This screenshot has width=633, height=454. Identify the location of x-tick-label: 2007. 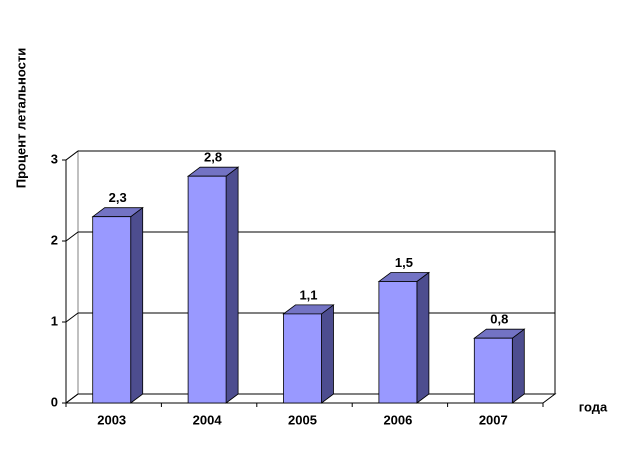
(493, 419).